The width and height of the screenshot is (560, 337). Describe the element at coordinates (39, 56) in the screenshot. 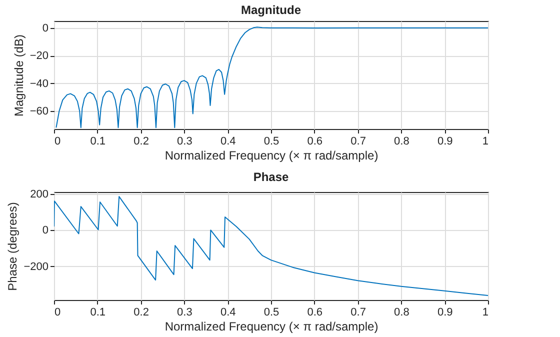

I see `y-tick-label: −20` at that location.